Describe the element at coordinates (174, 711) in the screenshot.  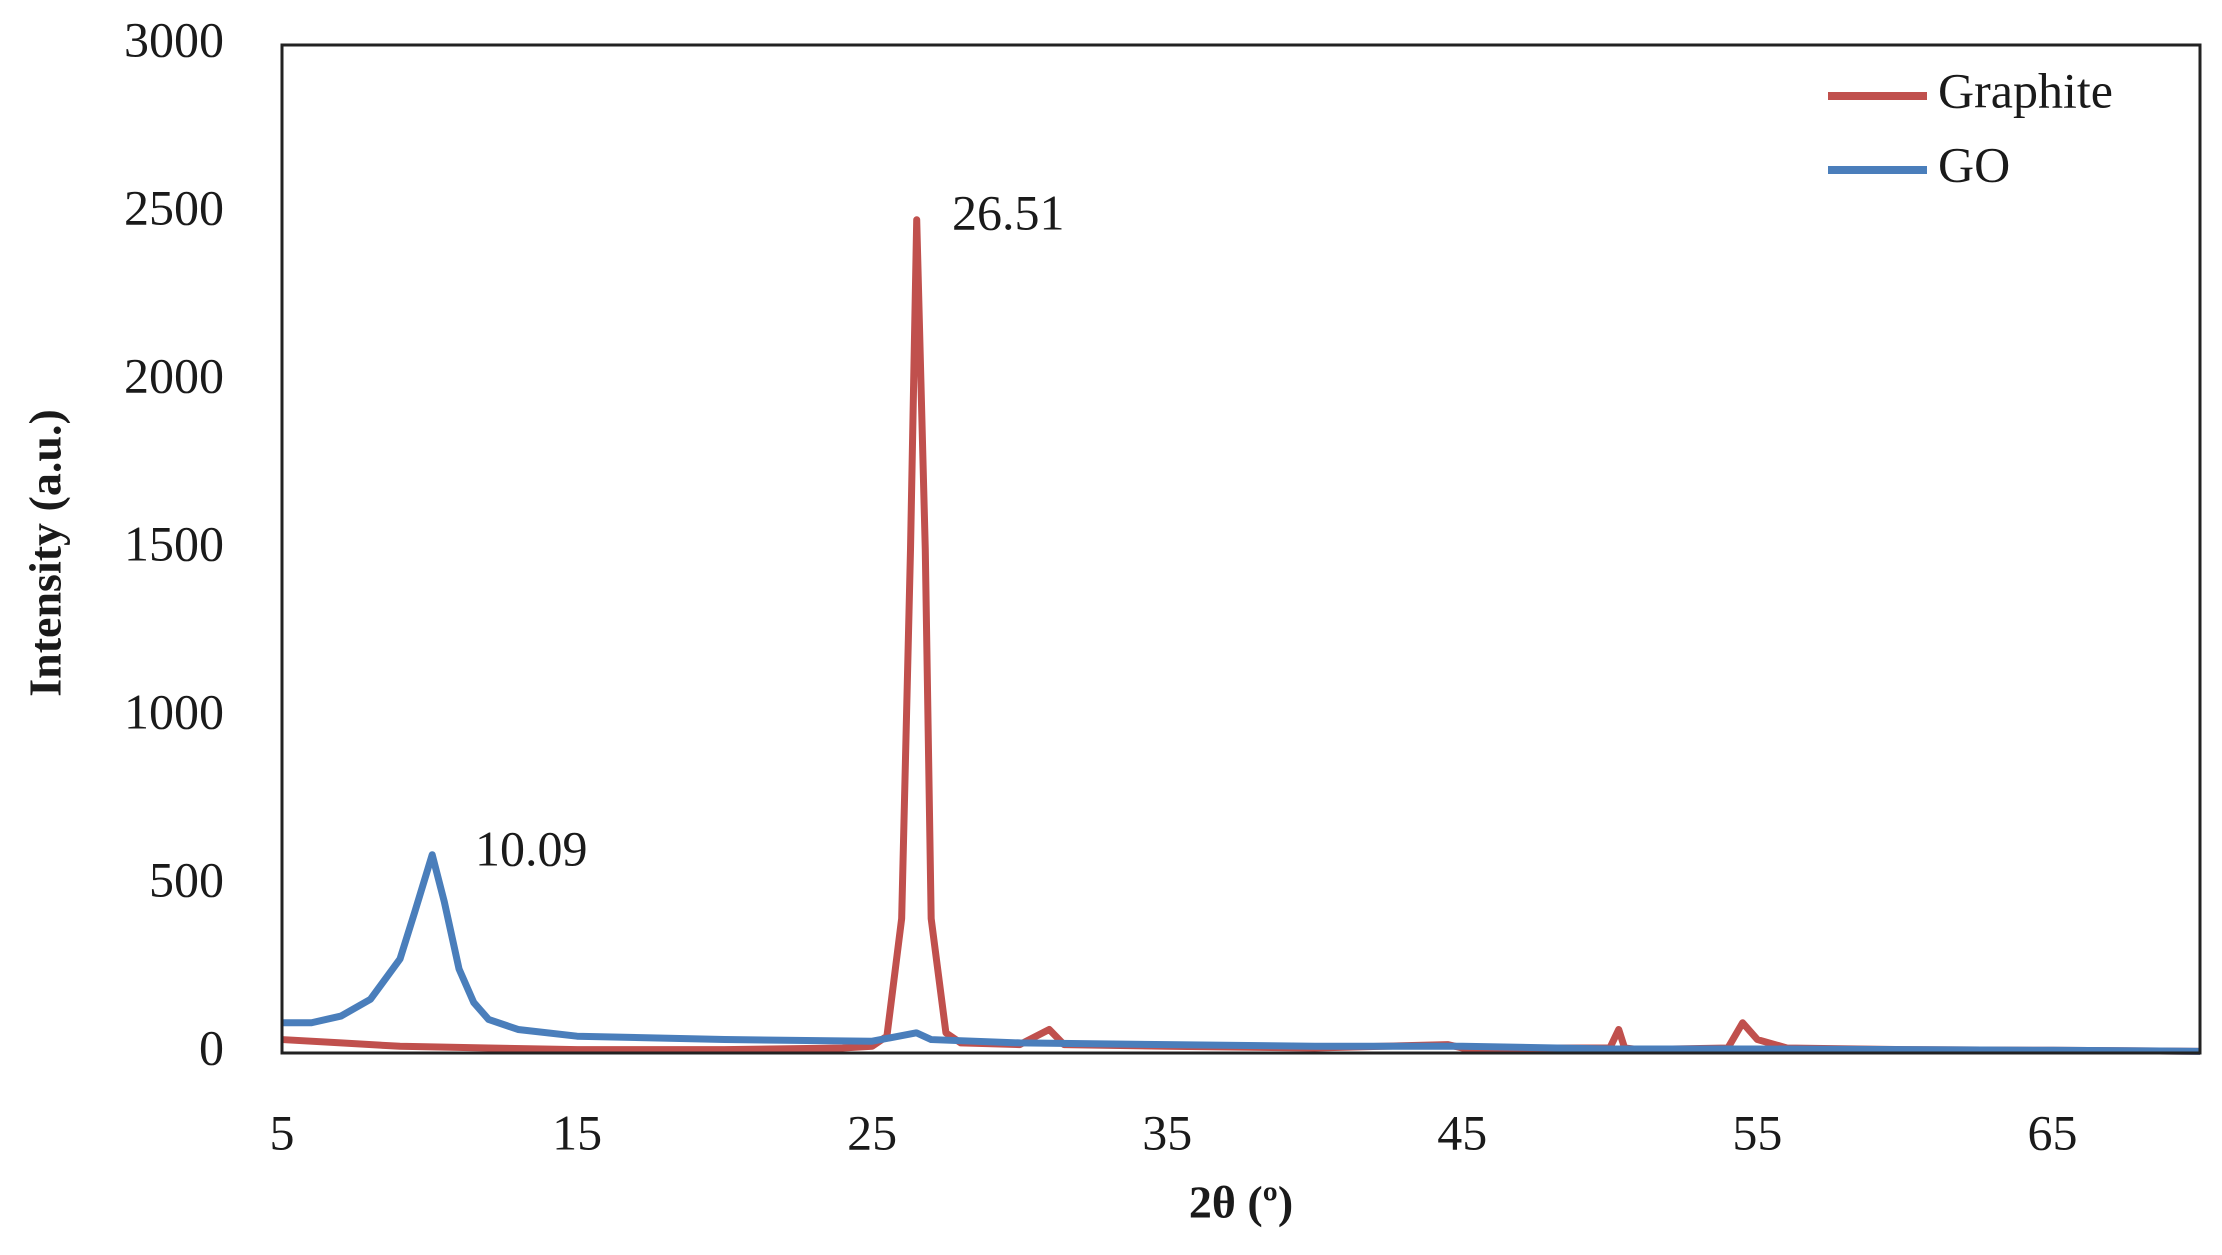
I see `y-tick-label: 1000` at that location.